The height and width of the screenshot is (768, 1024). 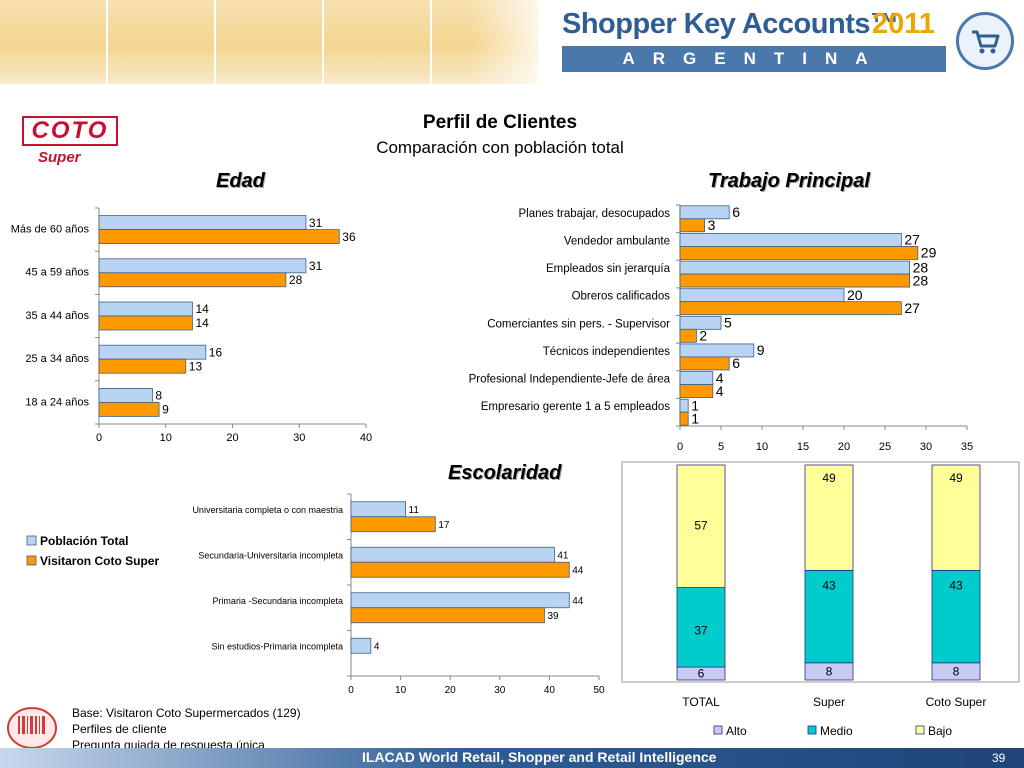 I want to click on category-label: Planes trabajar, desocupados, so click(x=594, y=214).